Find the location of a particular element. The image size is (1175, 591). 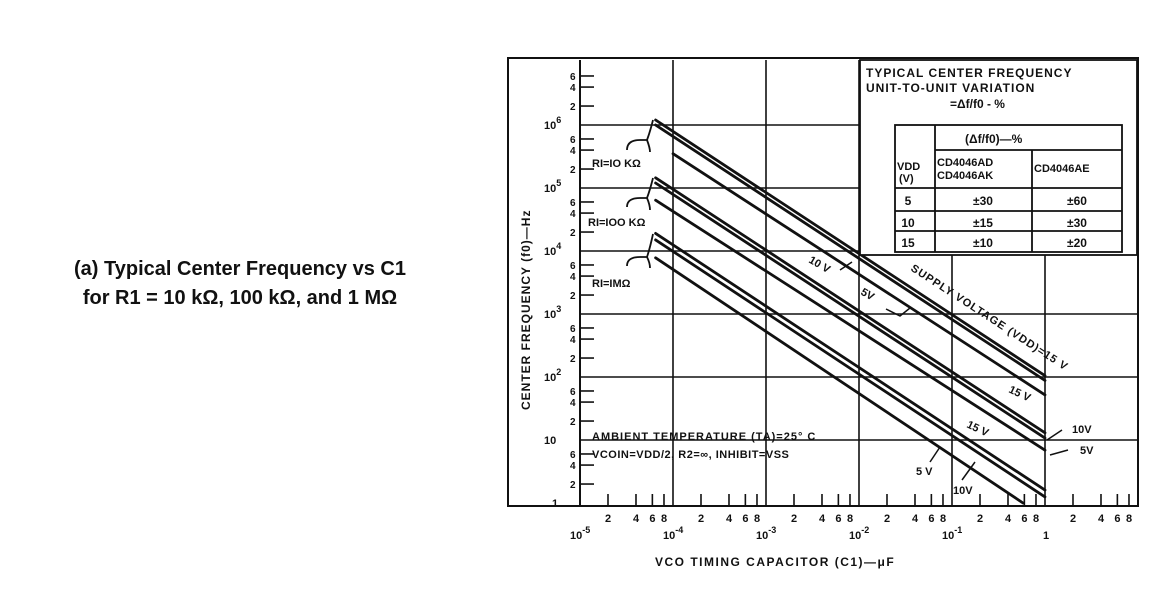

x-axis-label: VCO TIMING CAPACITOR (C1)—μF is located at coordinates (775, 562).